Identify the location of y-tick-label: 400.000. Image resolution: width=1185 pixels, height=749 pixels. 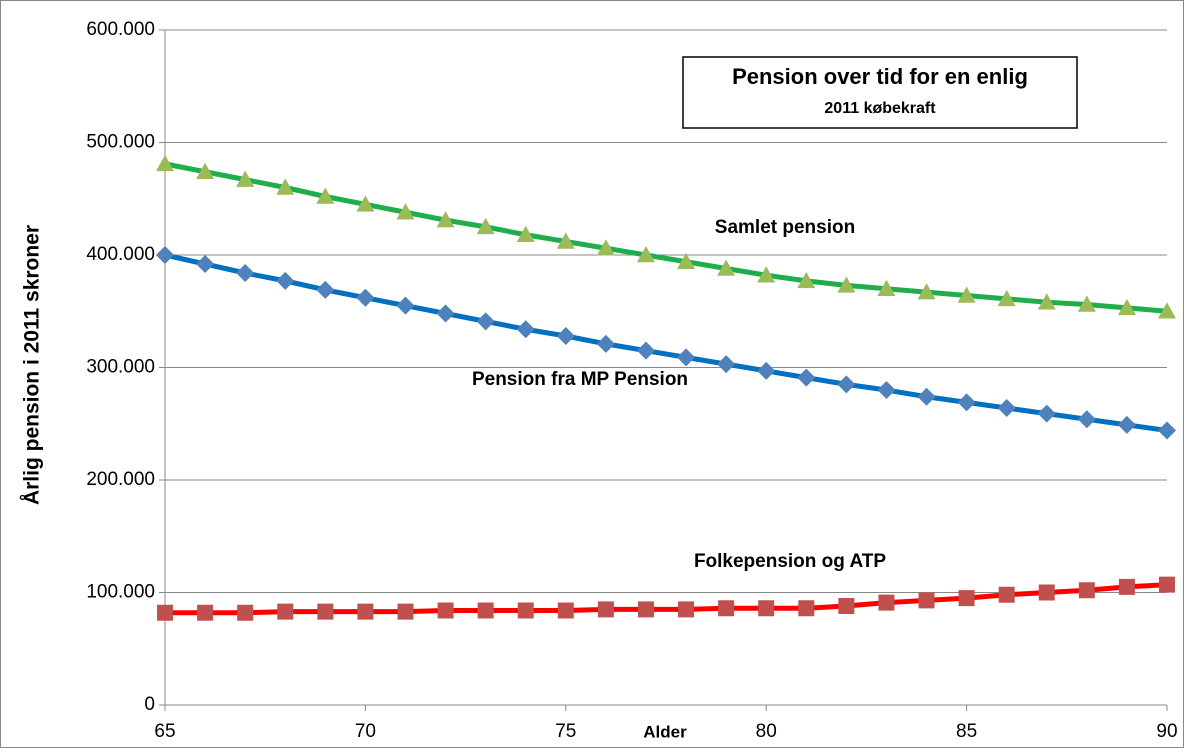
(120, 254).